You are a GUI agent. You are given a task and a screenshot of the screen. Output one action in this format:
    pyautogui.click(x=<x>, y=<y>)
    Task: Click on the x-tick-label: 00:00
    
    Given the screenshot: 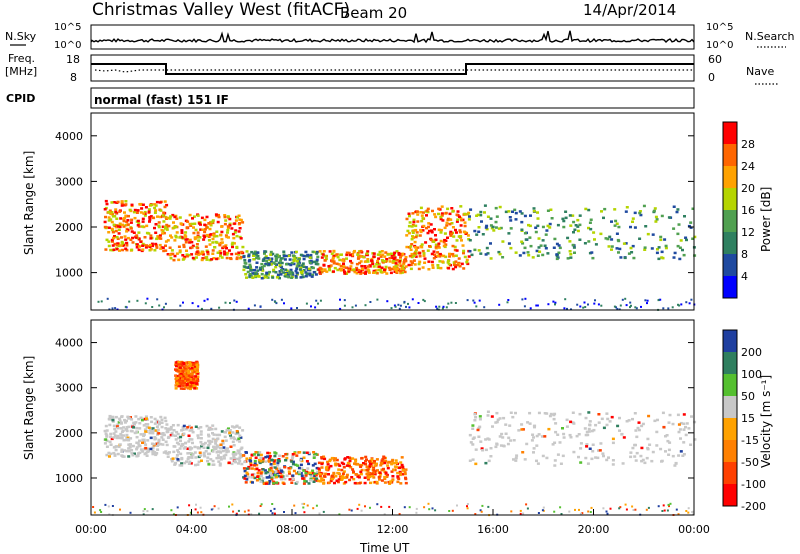 What is the action you would take?
    pyautogui.click(x=694, y=529)
    